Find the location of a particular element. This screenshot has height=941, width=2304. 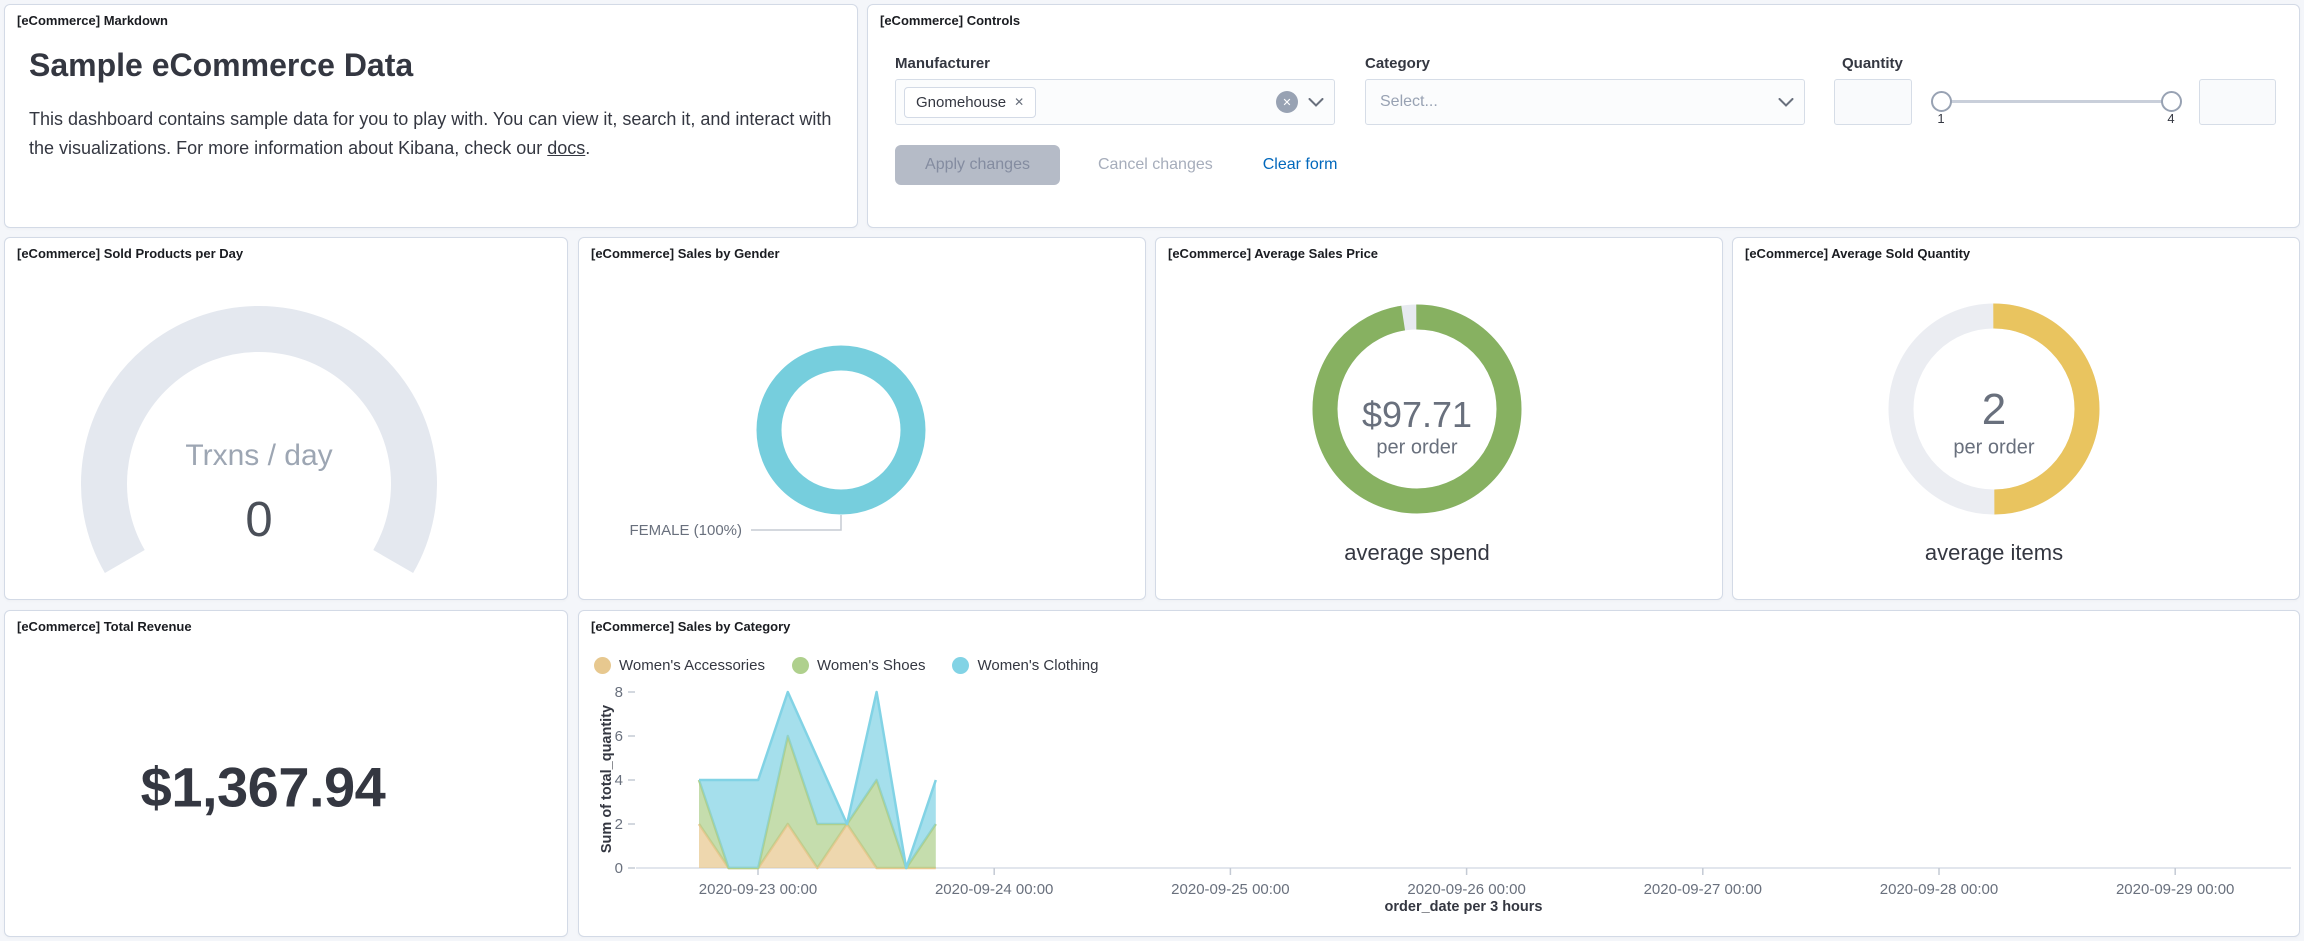

apply-changes-button: Apply changes is located at coordinates (977, 165).